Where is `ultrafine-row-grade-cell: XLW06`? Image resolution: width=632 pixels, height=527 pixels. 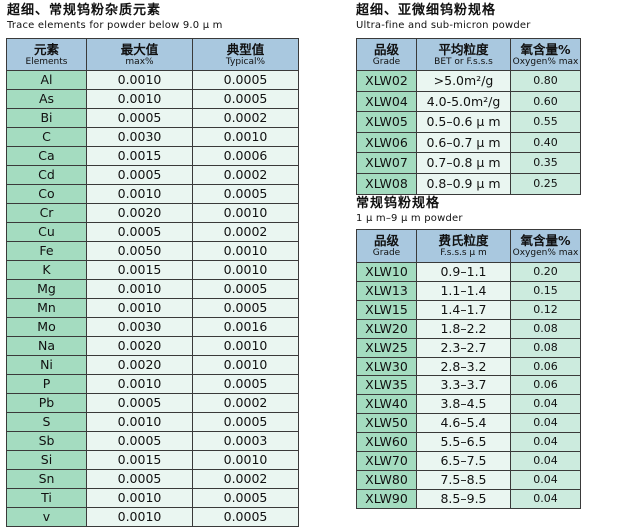
ultrafine-row-grade-cell: XLW06 is located at coordinates (386, 142).